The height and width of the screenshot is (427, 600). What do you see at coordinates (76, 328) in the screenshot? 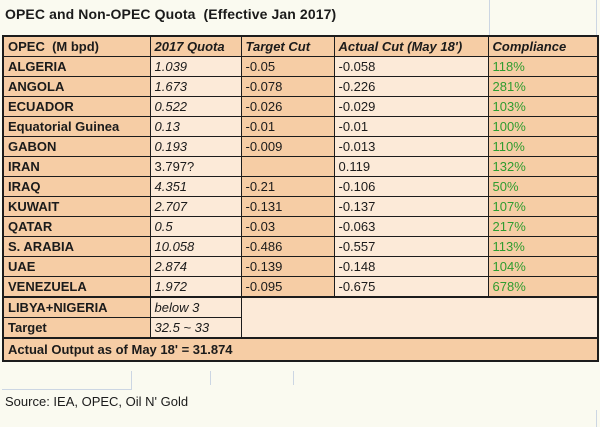
I see `target-label-cell: Target` at bounding box center [76, 328].